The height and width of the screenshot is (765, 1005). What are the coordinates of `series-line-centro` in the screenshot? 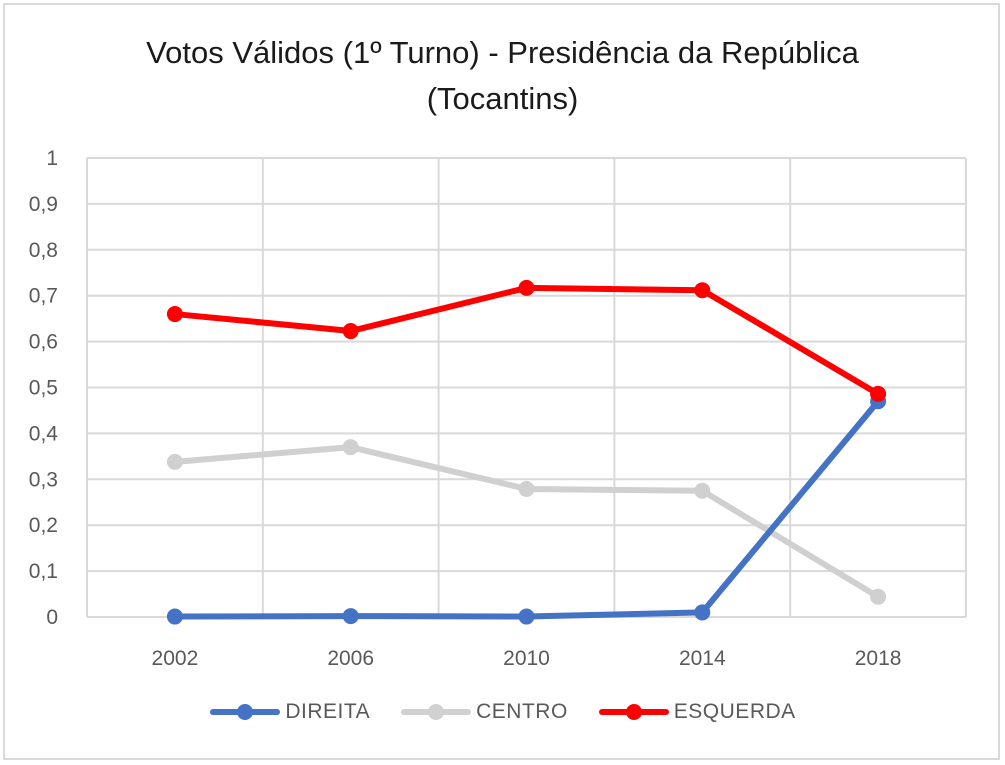 It's located at (526, 522).